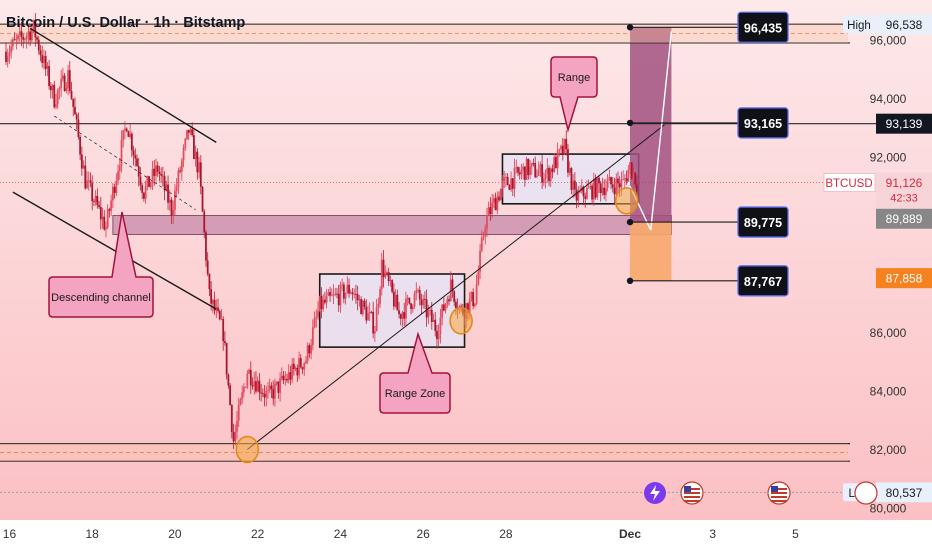 The image size is (932, 555). I want to click on price-marker-title: High, so click(859, 26).